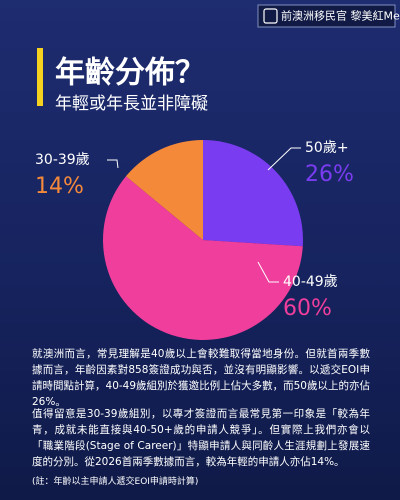 The height and width of the screenshot is (500, 400). Describe the element at coordinates (130, 73) in the screenshot. I see `chart-title: 年齡分佈？` at that location.